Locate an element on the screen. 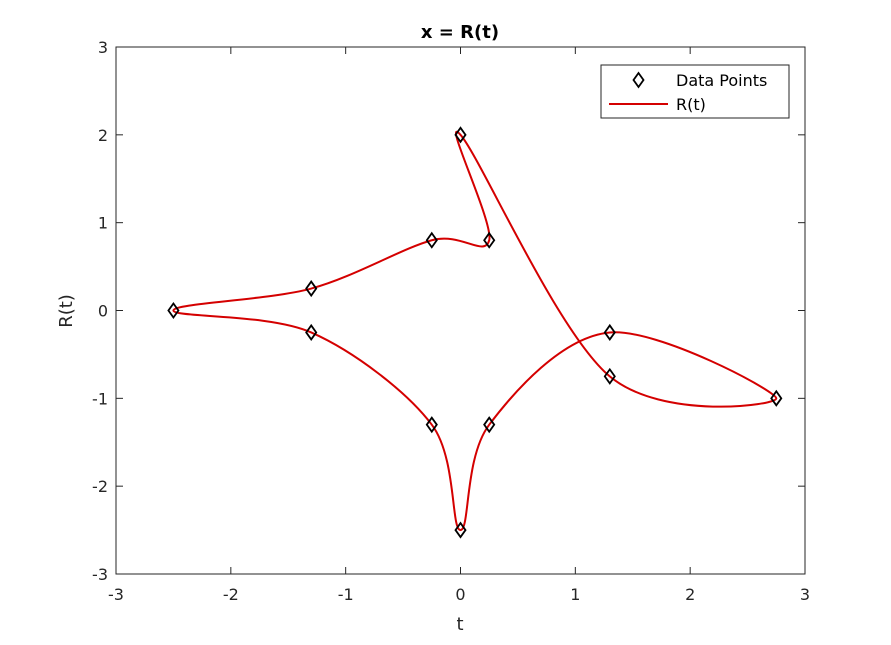  y-tick-label: -3 is located at coordinates (100, 574).